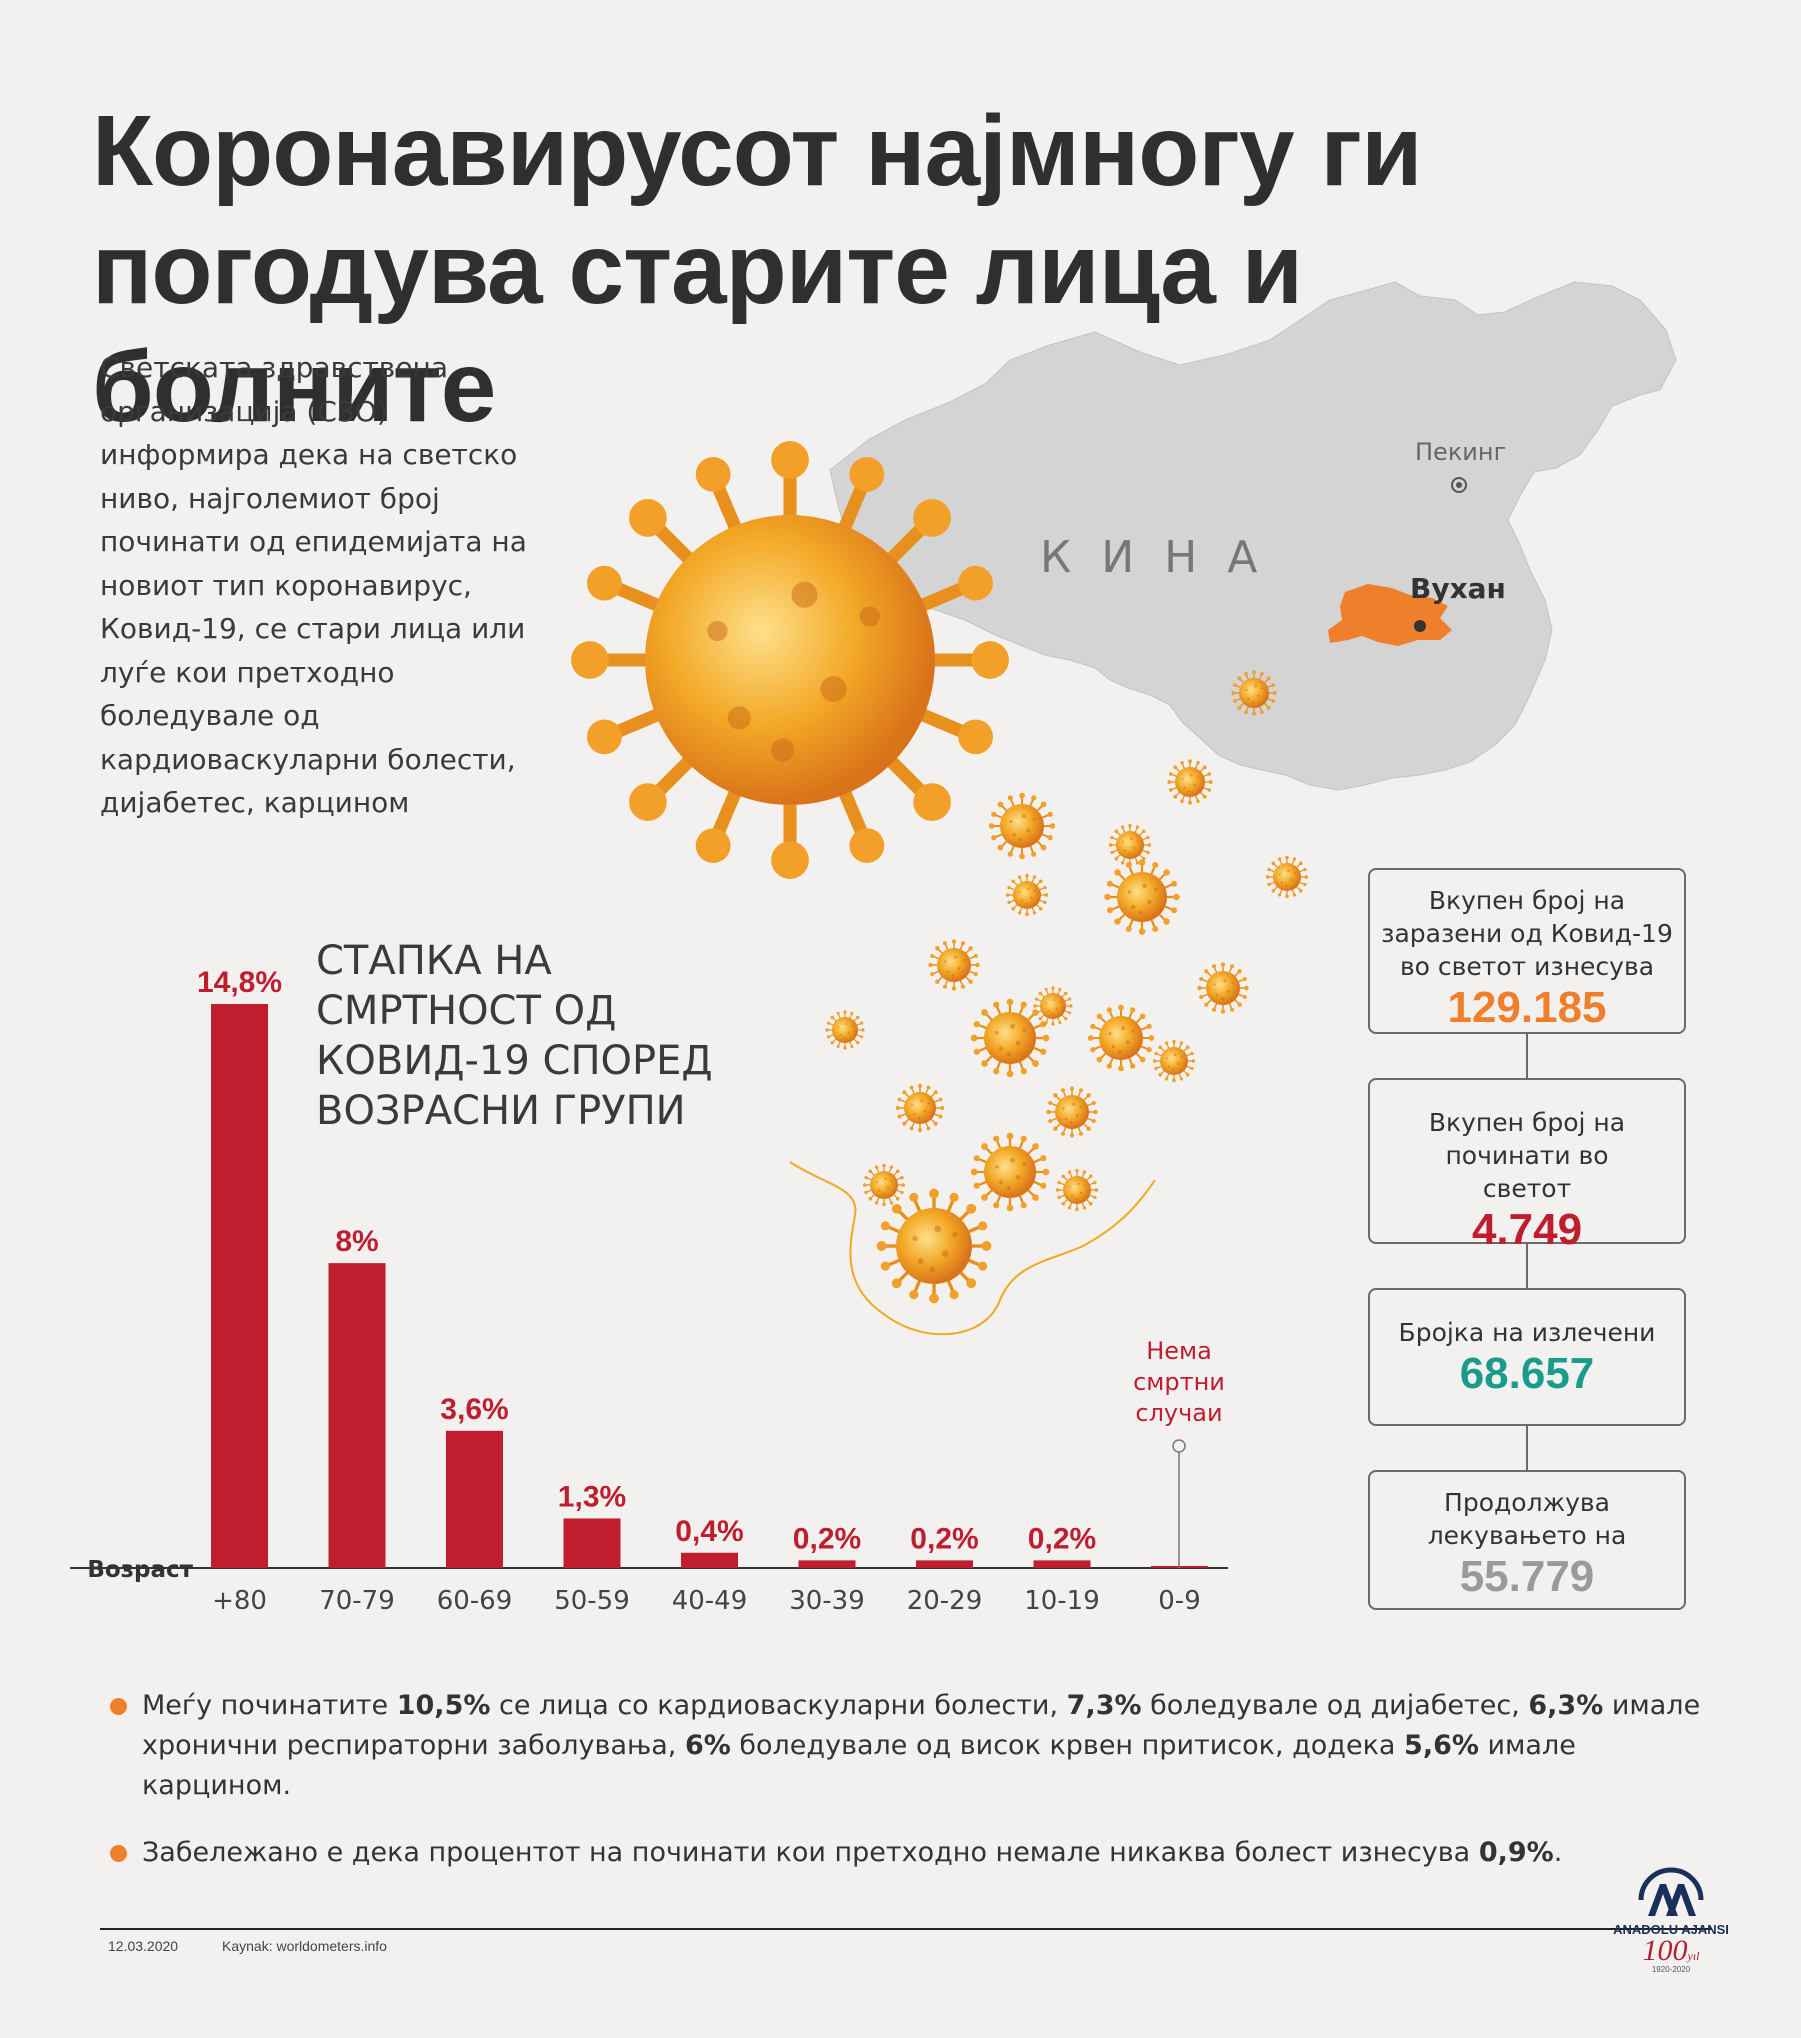 The image size is (1801, 2038). I want to click on wuhan-marker, so click(1420, 626).